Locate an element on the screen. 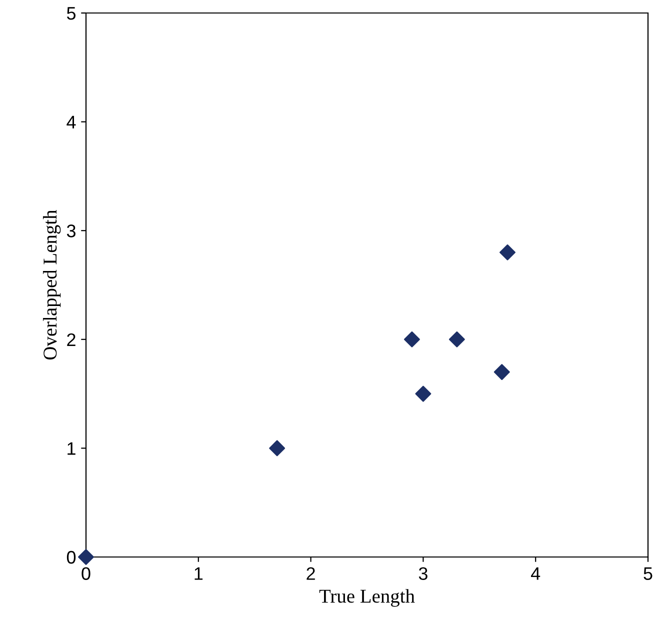 This screenshot has width=654, height=641. y-tick-label: 1 is located at coordinates (72, 448).